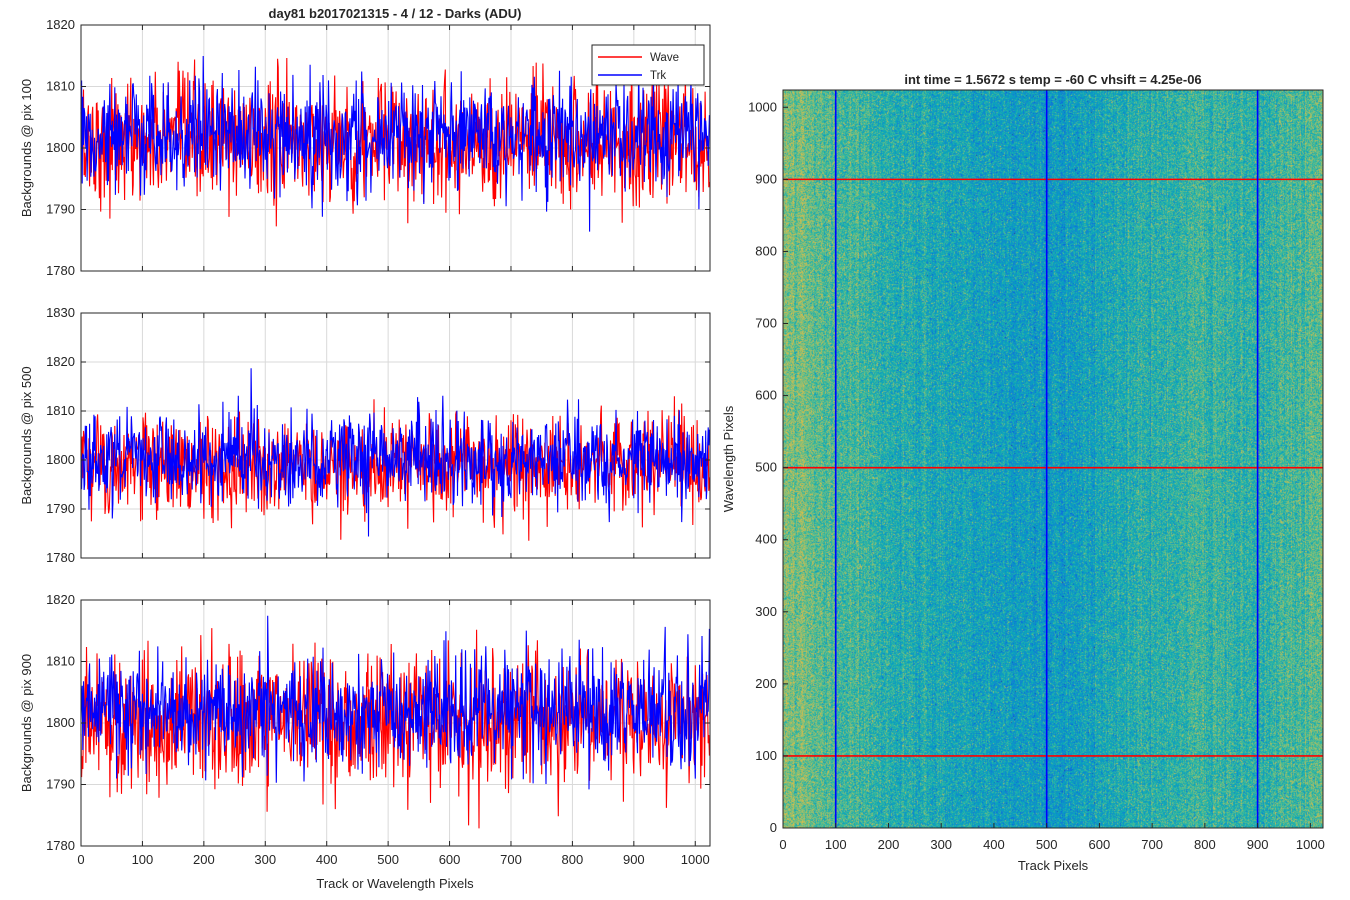 The height and width of the screenshot is (900, 1350). Describe the element at coordinates (766, 323) in the screenshot. I see `heatmap-y-tick-label: 700` at that location.